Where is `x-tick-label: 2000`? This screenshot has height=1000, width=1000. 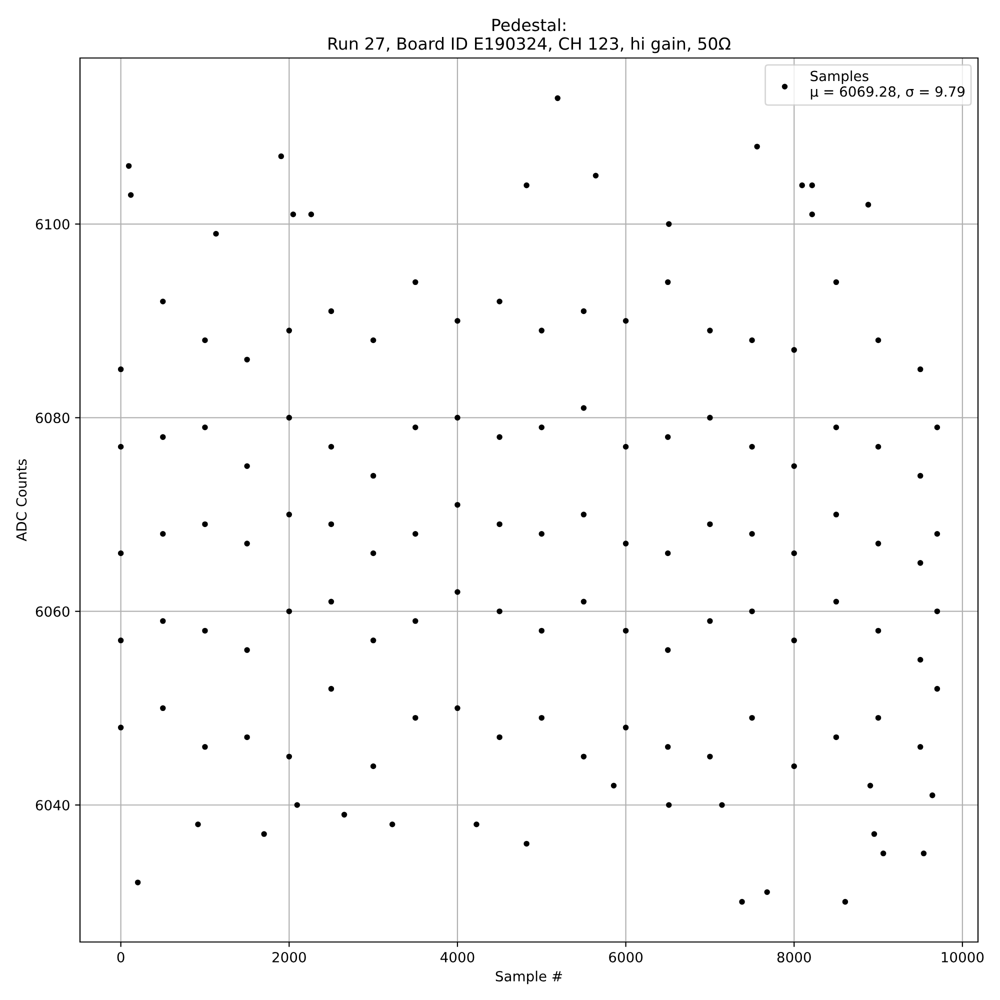 x-tick-label: 2000 is located at coordinates (289, 957).